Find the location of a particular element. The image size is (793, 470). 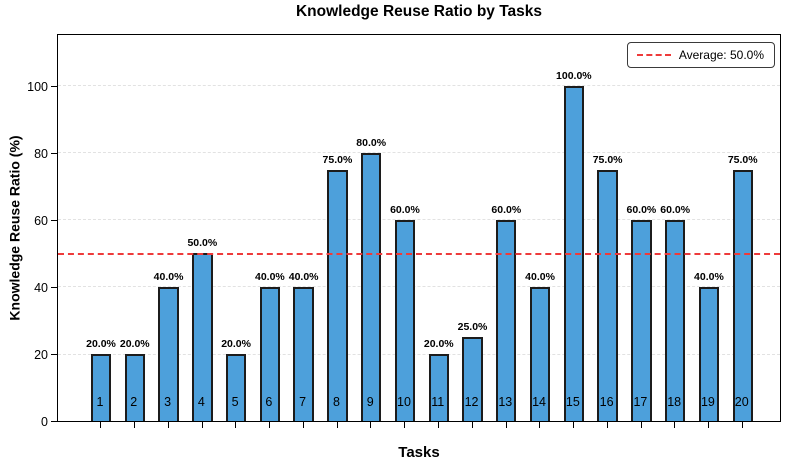

x-tick-label: 7 is located at coordinates (303, 402).